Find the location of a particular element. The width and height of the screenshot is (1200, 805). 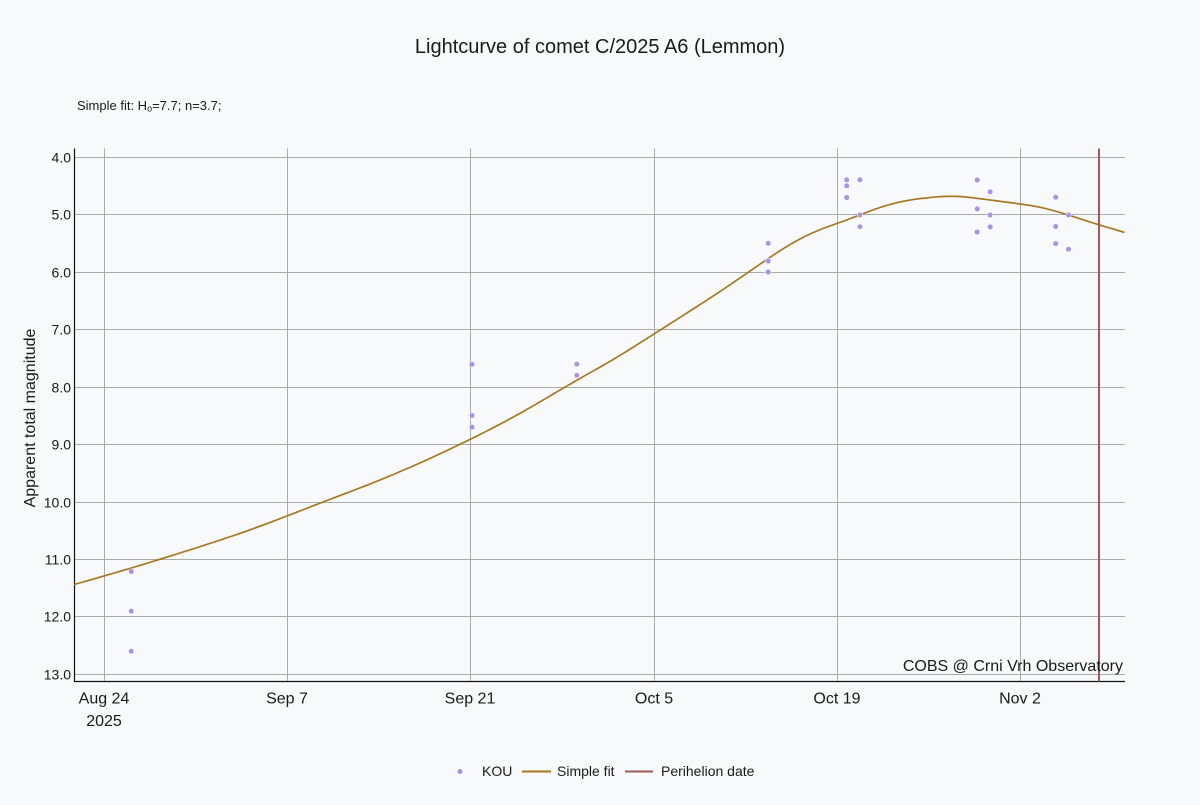

svg-text: 9.0 is located at coordinates (62, 445).